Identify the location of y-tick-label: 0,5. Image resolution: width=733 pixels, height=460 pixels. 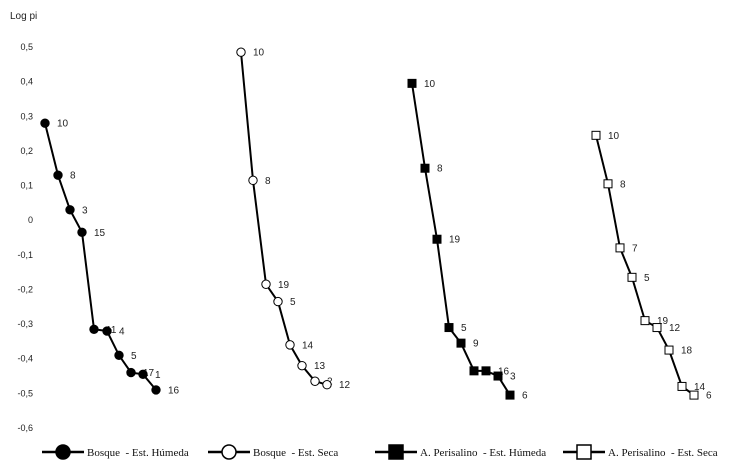
(26, 47).